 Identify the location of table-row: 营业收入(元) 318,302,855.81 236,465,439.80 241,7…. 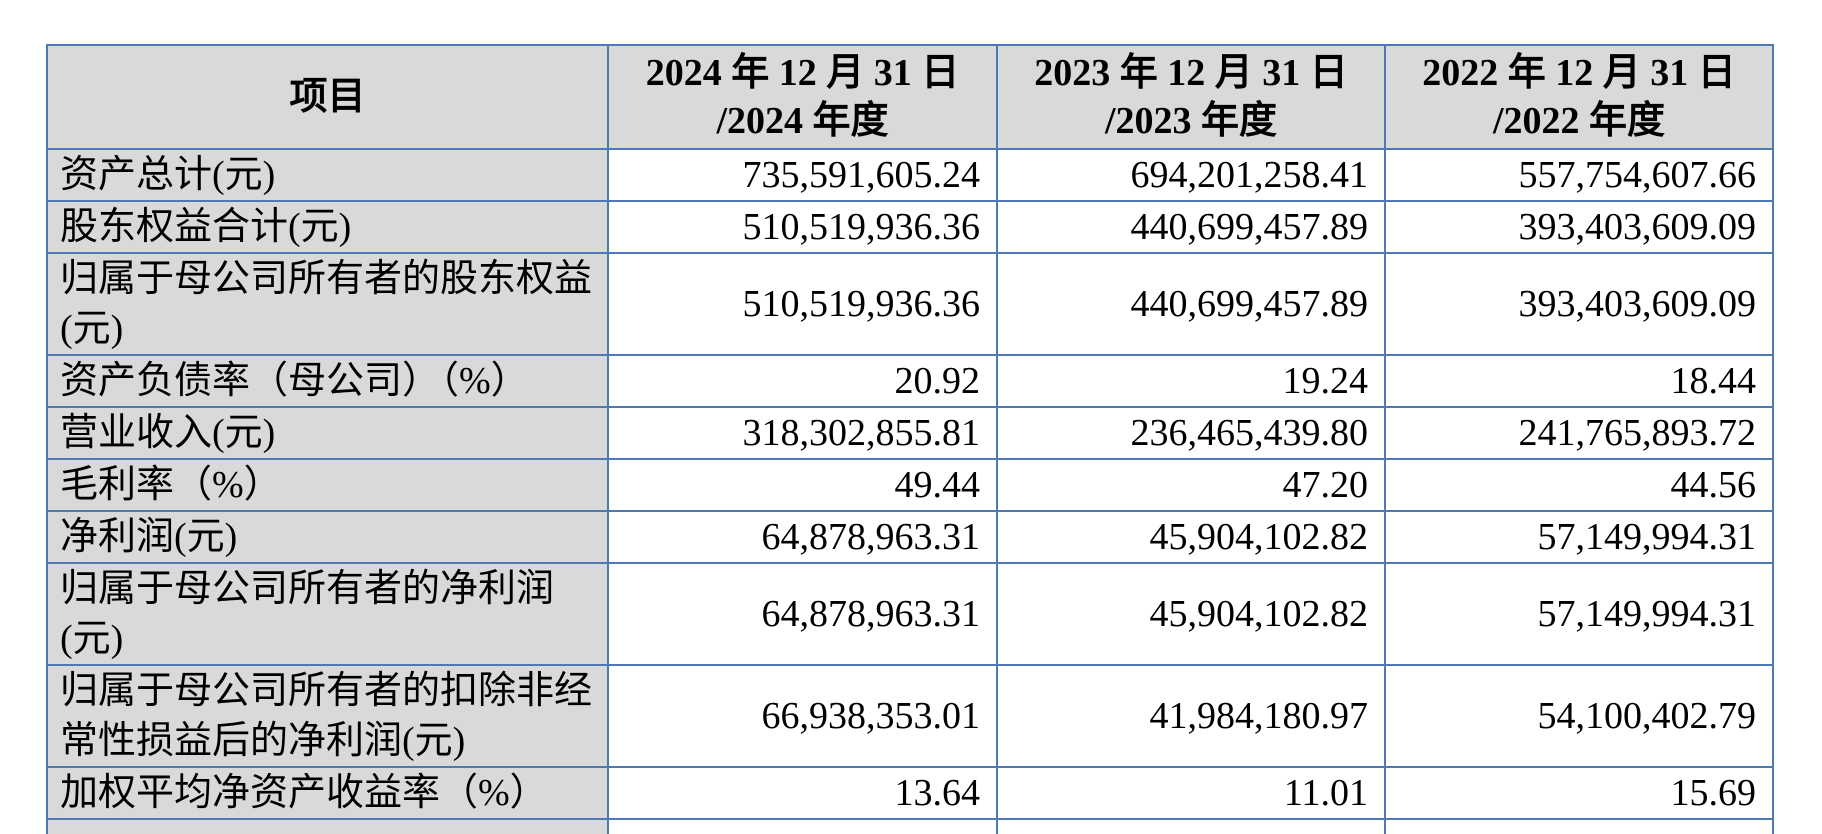
(910, 433).